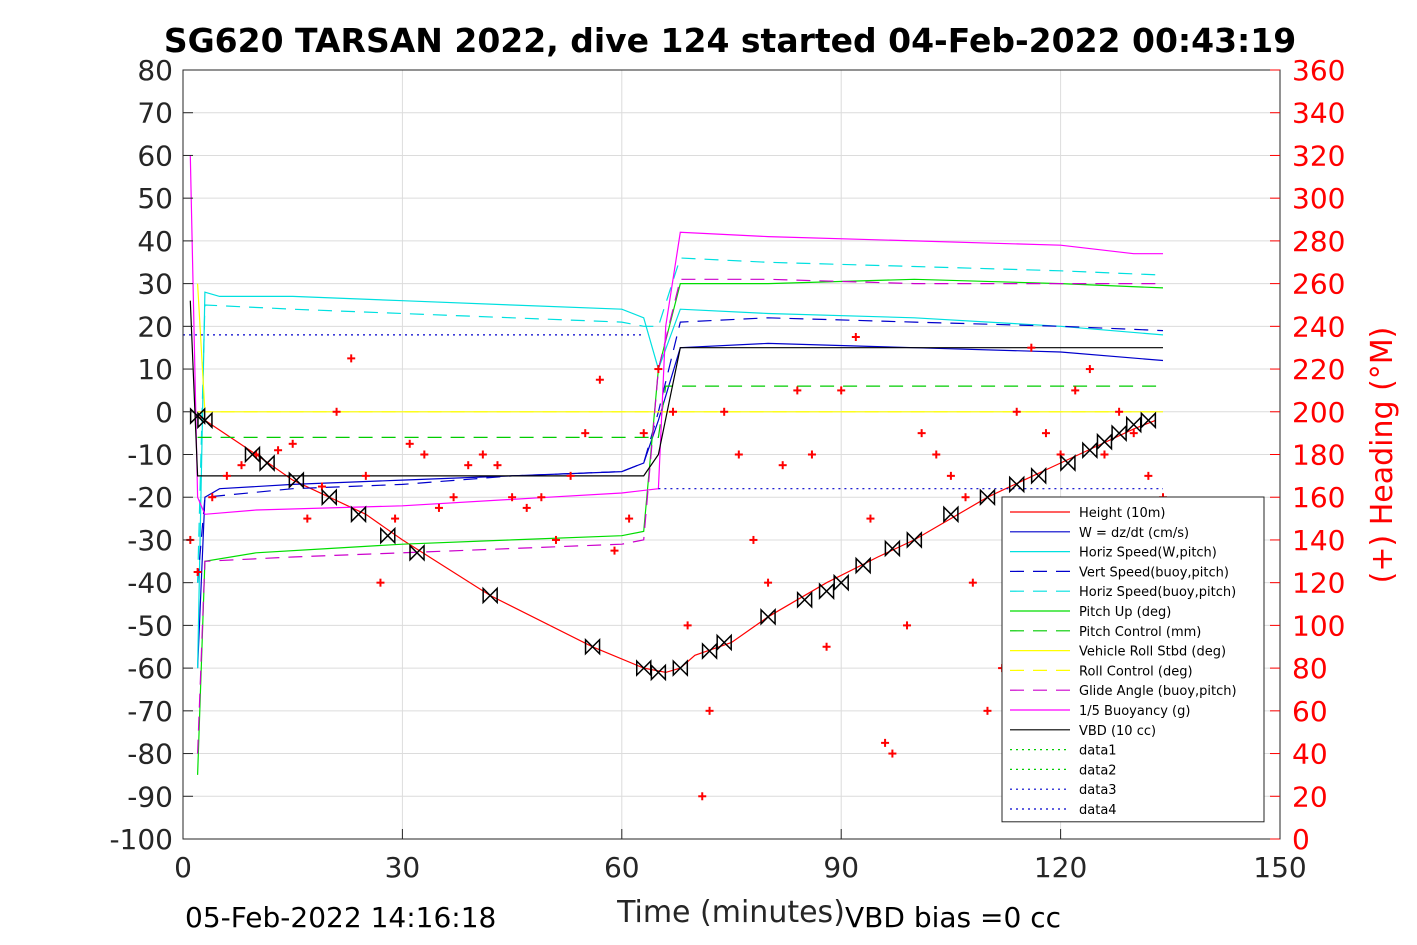  Describe the element at coordinates (1134, 711) in the screenshot. I see `legend-label: 1/5 Buoyancy (g)` at that location.